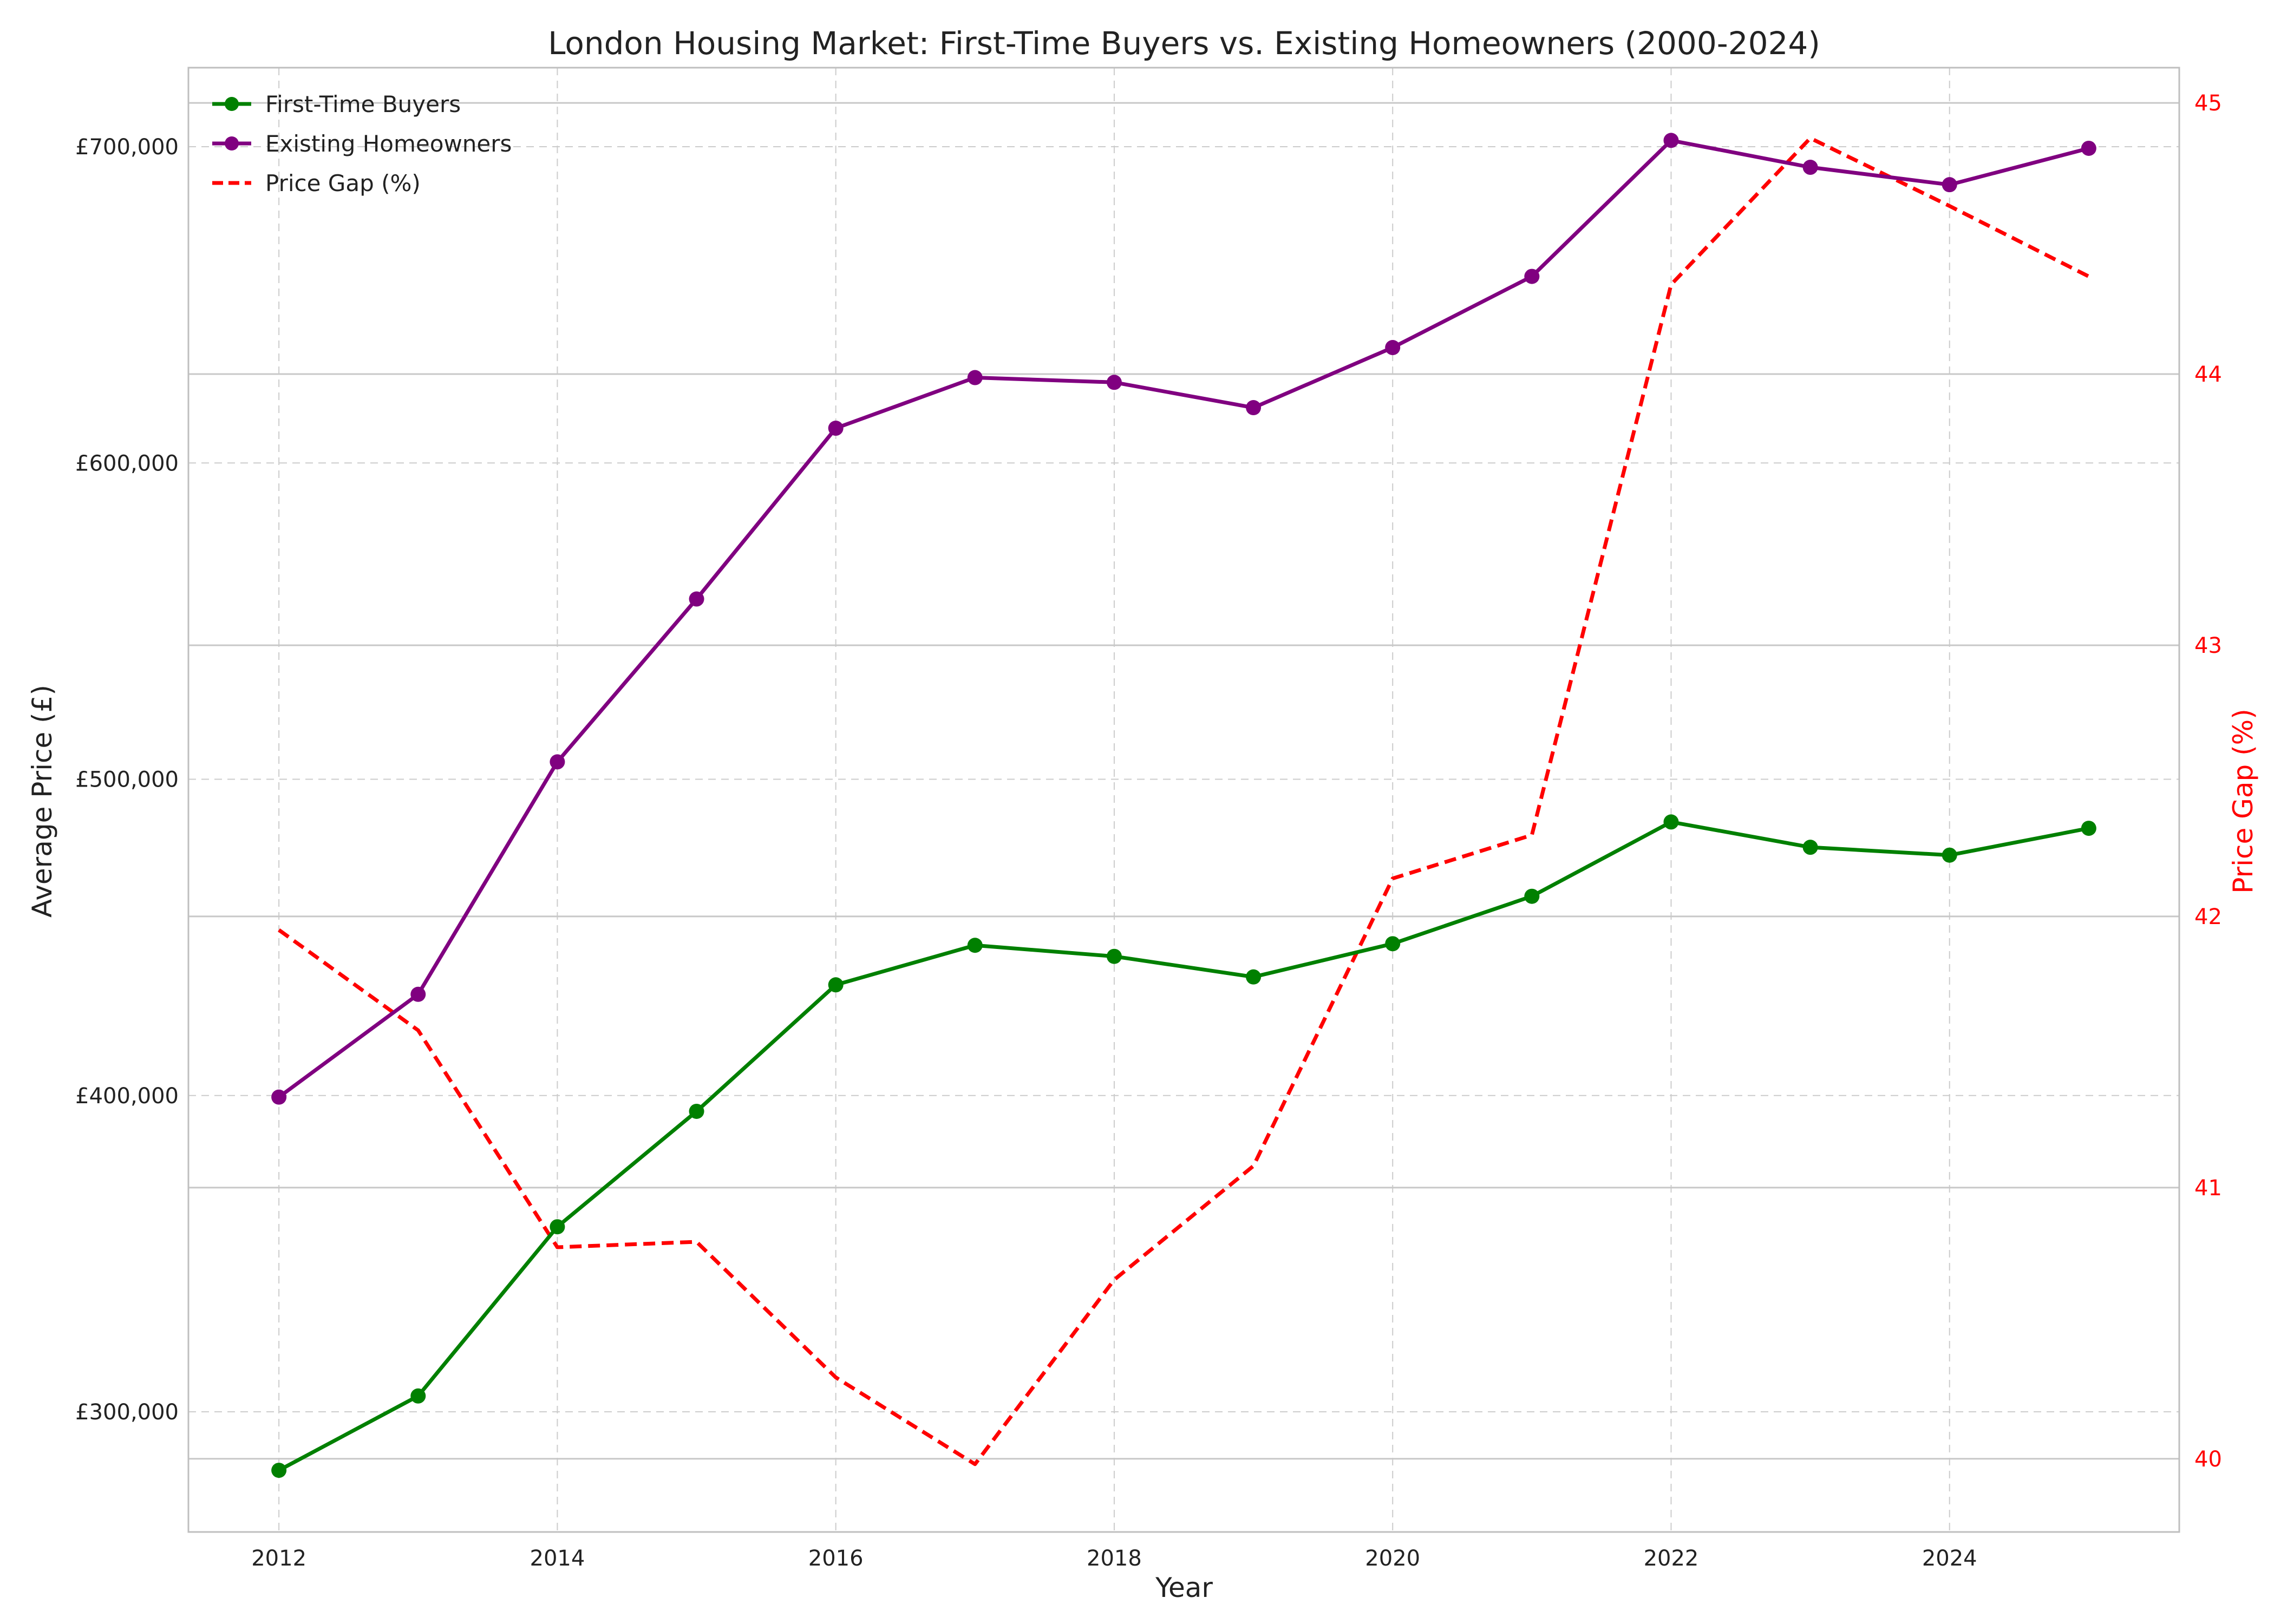  I want to click on y2-tick-label: 44, so click(2208, 375).